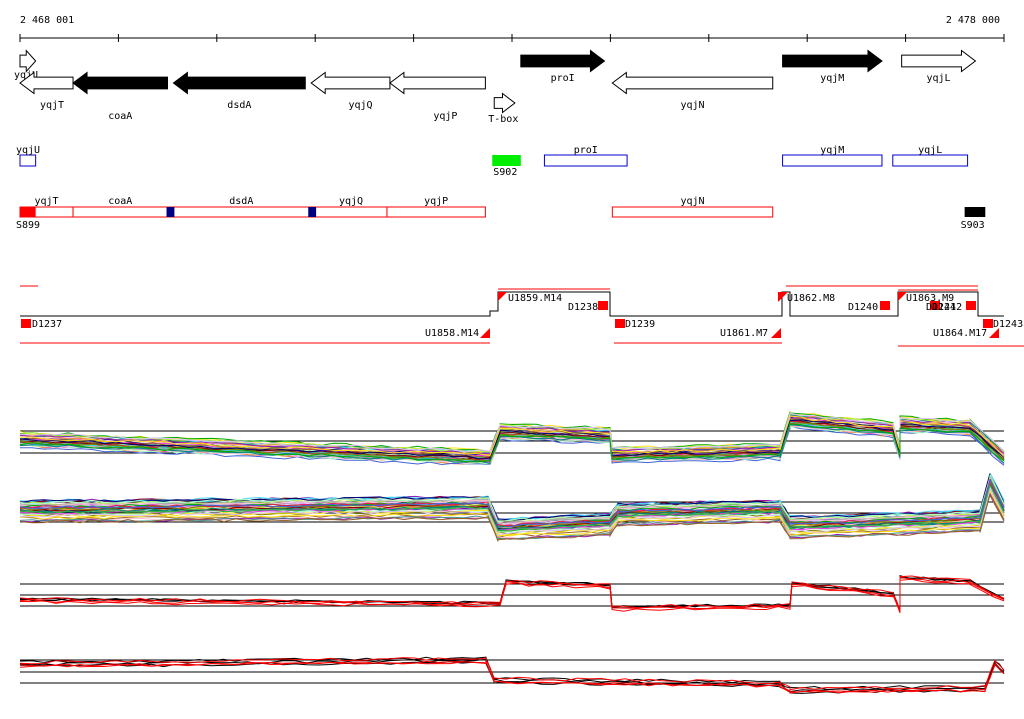 This screenshot has width=1024, height=719. Describe the element at coordinates (512, 28) in the screenshot. I see `coordinate-ruler: 2 468 001 2 478 000` at that location.